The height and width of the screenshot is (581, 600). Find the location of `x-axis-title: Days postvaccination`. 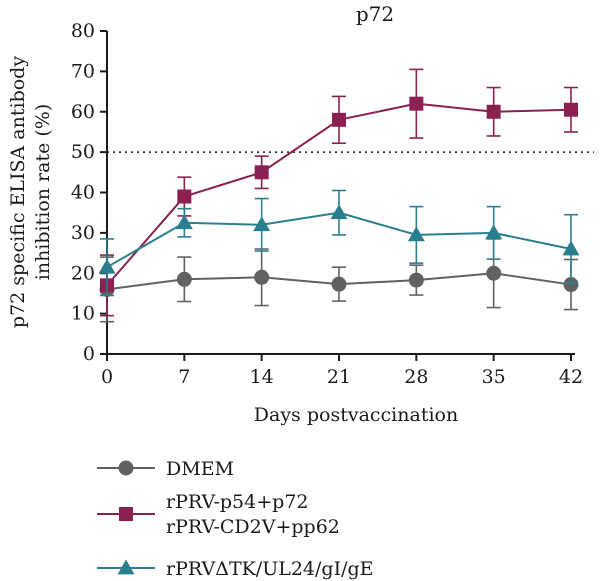

x-axis-title: Days postvaccination is located at coordinates (356, 415).